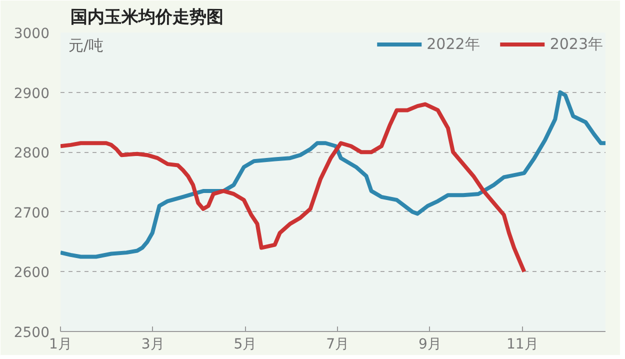  Describe the element at coordinates (32, 273) in the screenshot. I see `y-tick-label: 2600` at that location.